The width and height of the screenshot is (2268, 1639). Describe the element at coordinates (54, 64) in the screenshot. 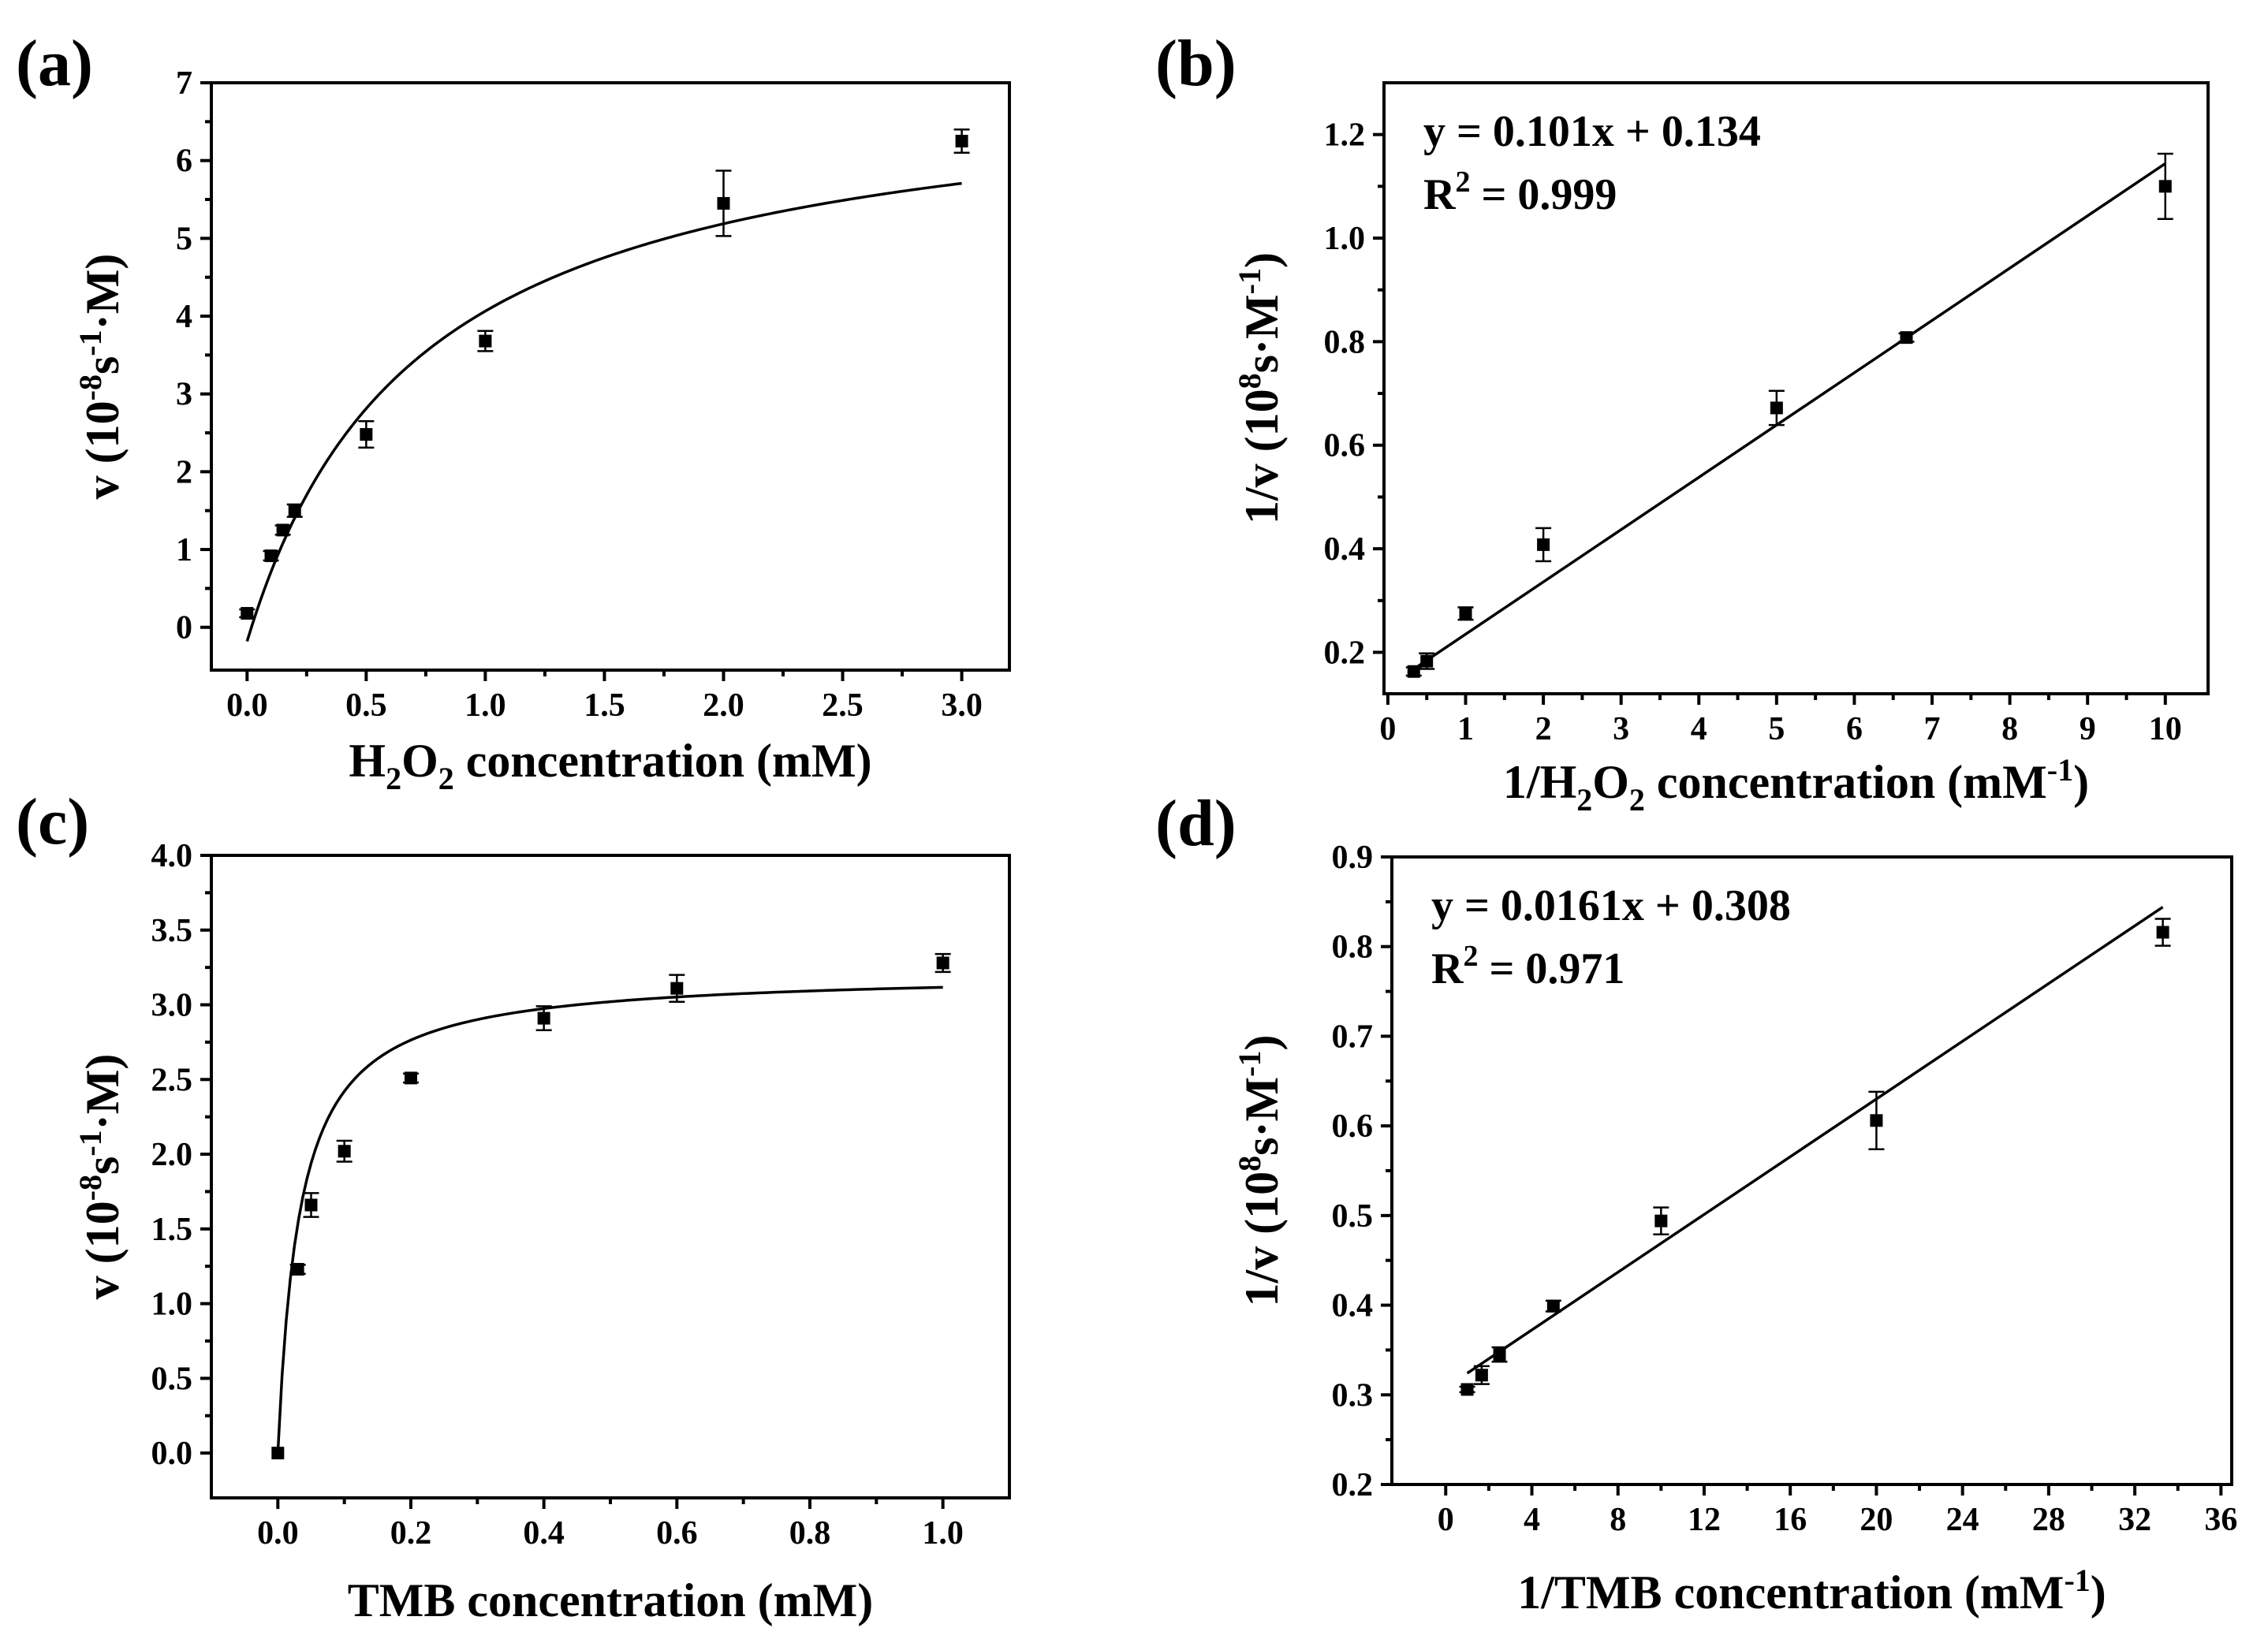

I see `panel-label-a: (a)` at that location.